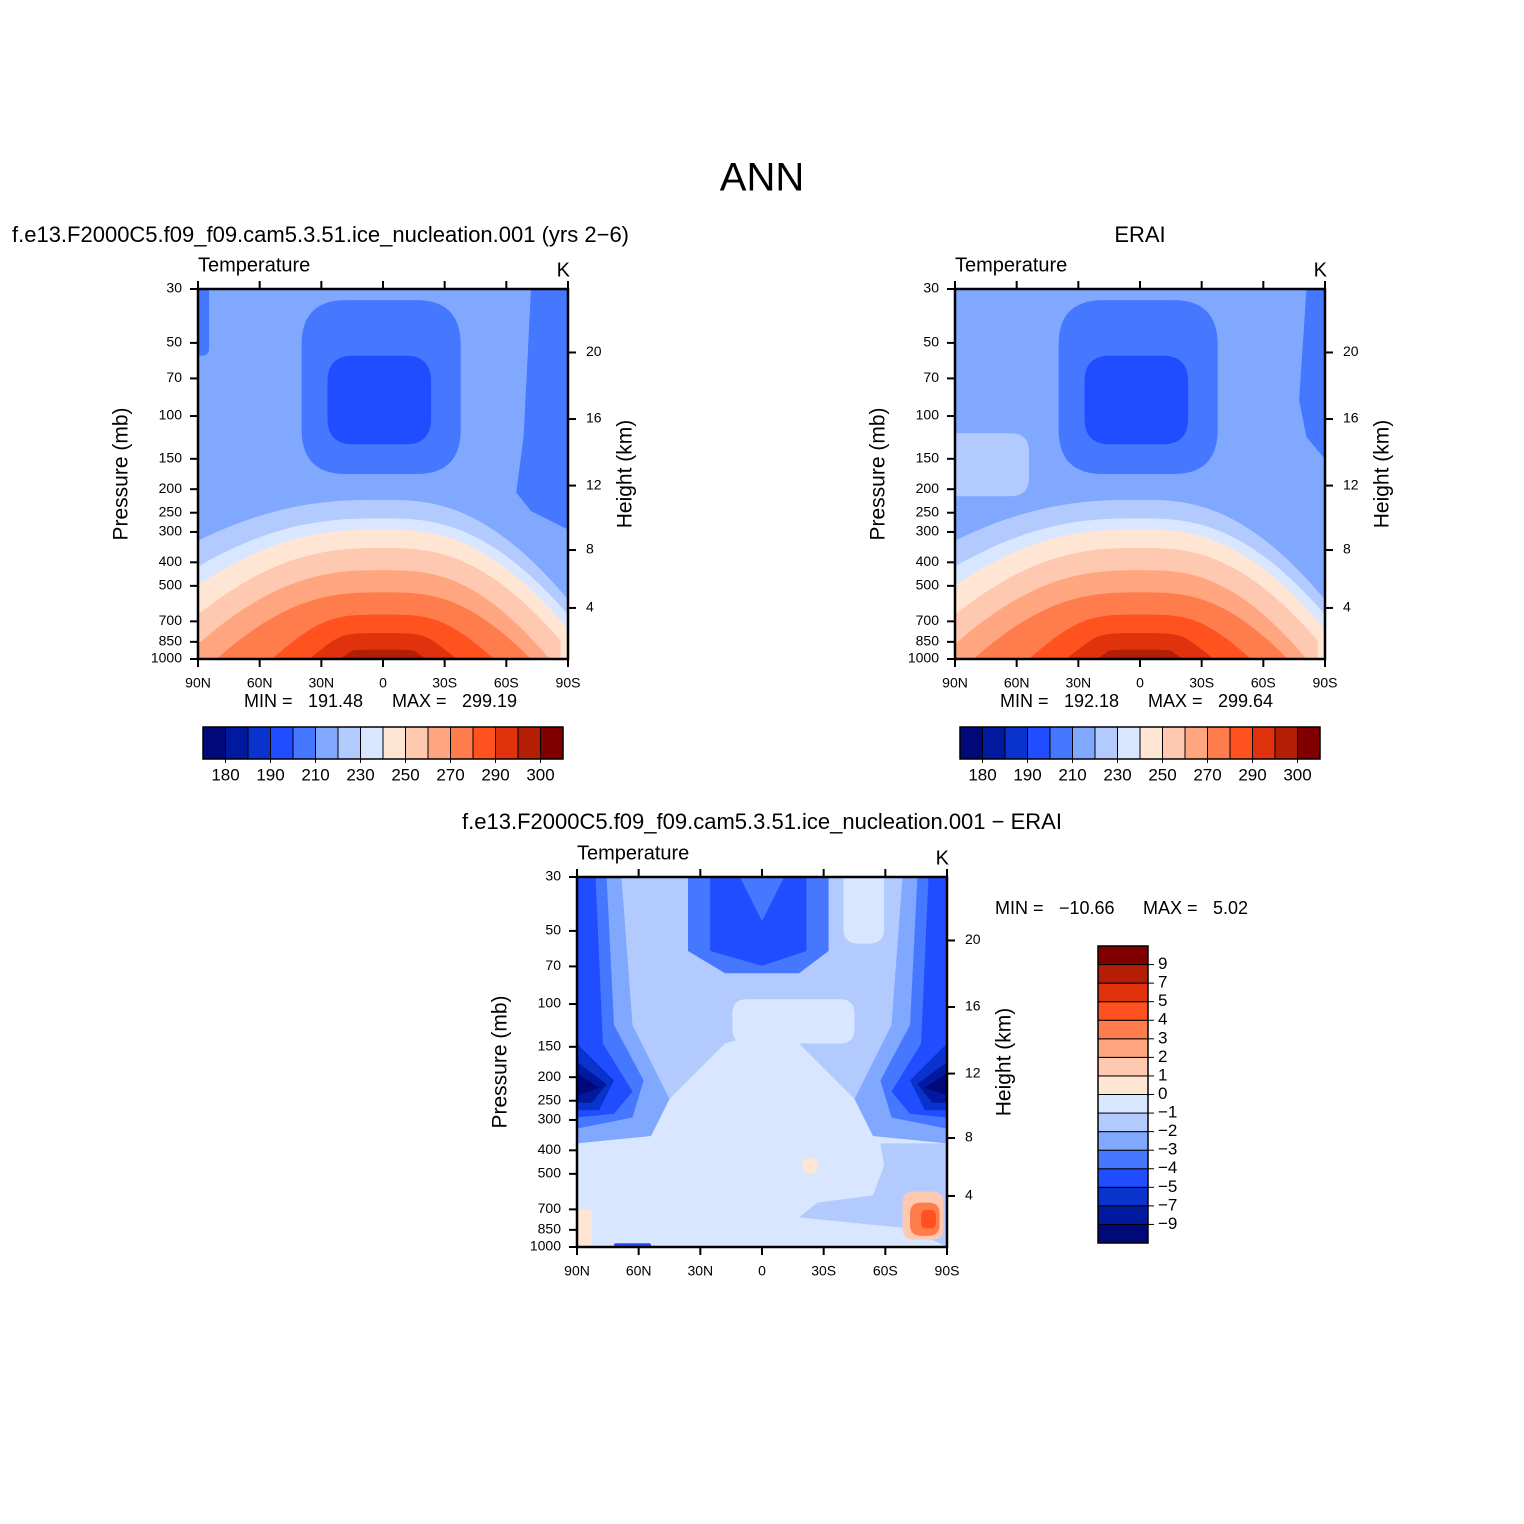 Image resolution: width=1524 pixels, height=1524 pixels. Describe the element at coordinates (590, 549) in the screenshot. I see `y2-tick-label: 8` at that location.